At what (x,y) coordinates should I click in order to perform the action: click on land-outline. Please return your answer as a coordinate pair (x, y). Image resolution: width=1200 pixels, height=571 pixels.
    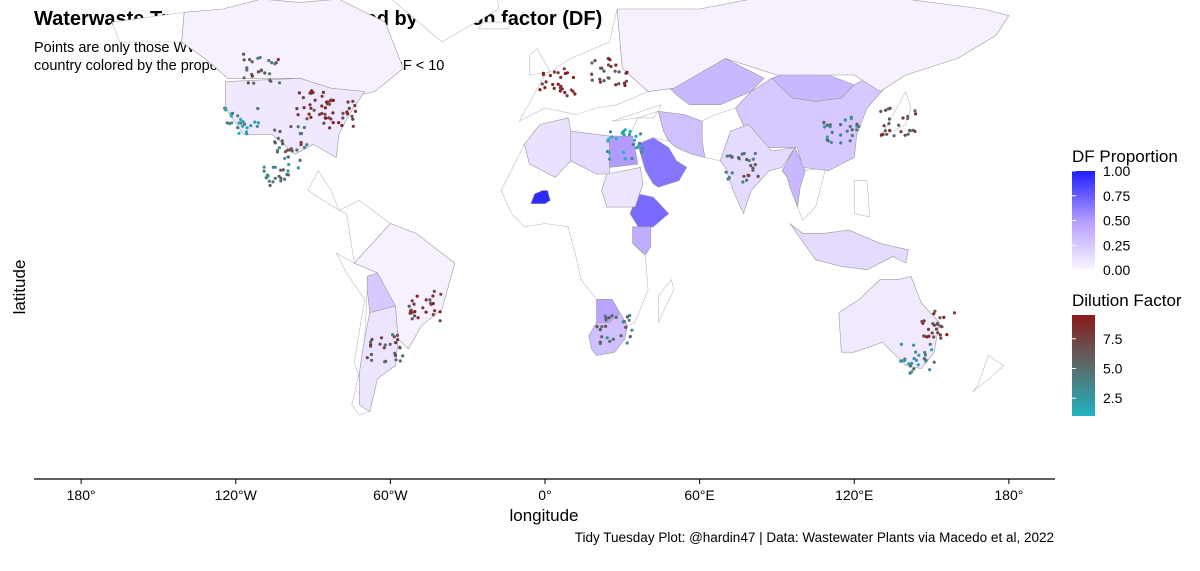
    Looking at the image, I should click on (323, 191).